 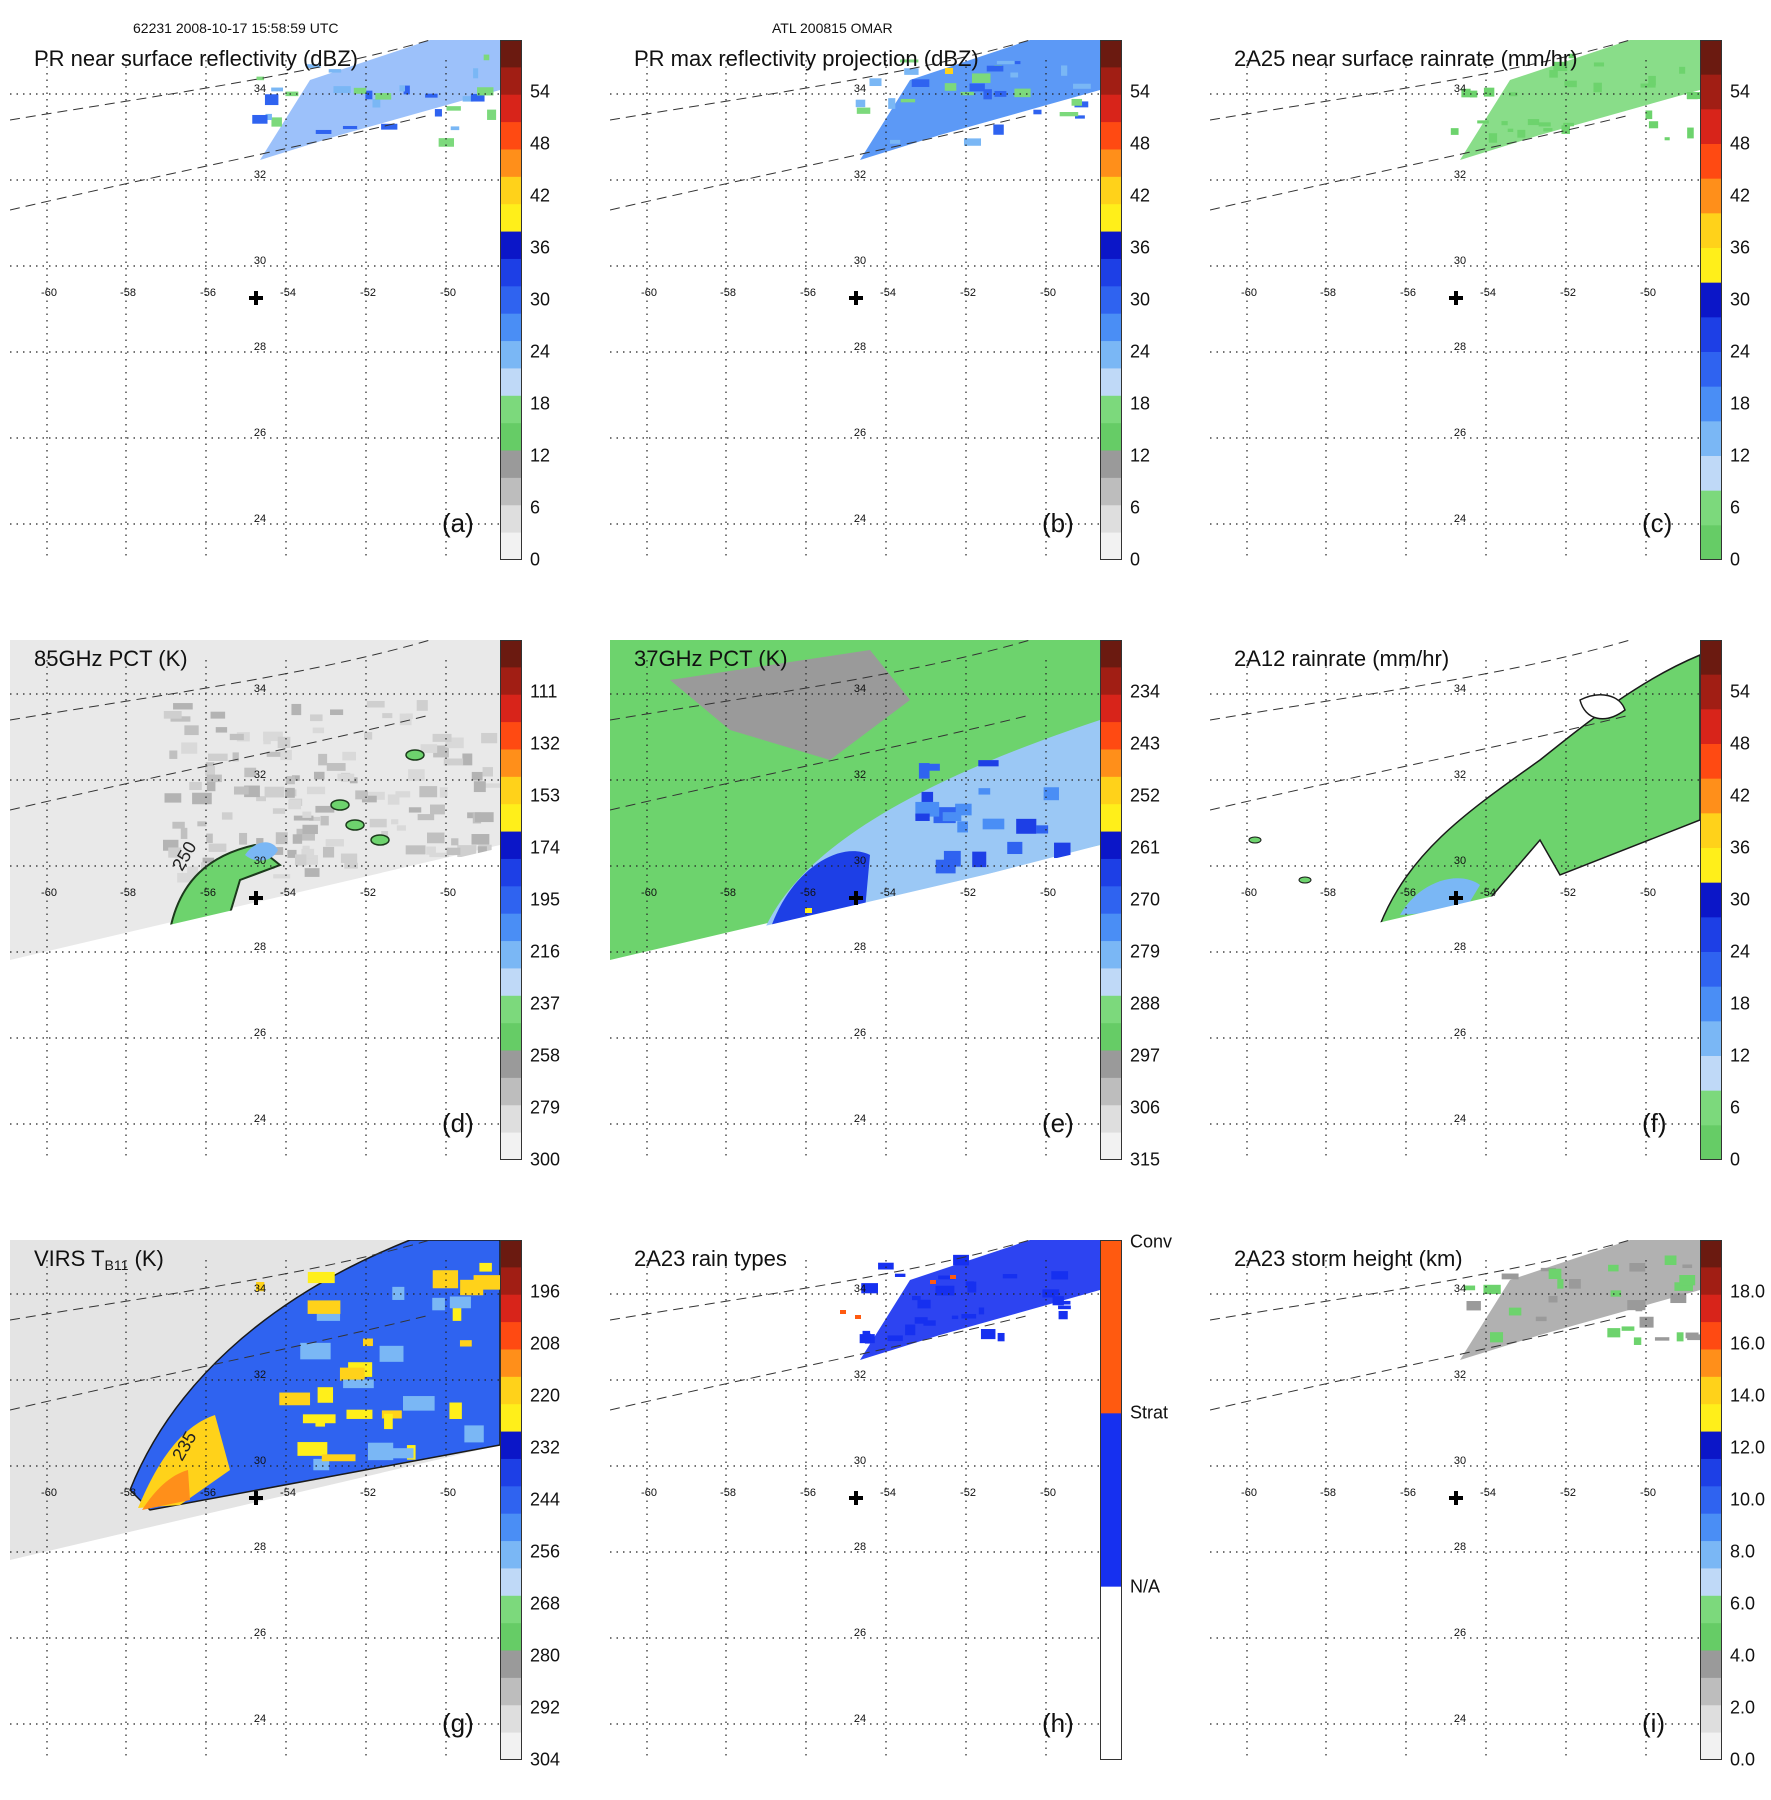 I want to click on storm-center-marker, so click(x=1456, y=1498).